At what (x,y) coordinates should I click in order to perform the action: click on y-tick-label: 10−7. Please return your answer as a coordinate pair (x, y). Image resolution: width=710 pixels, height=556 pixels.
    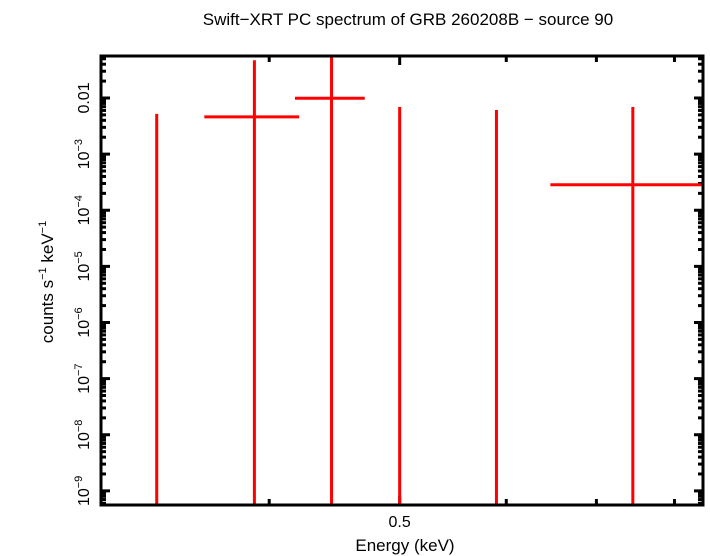
    Looking at the image, I should click on (83, 378).